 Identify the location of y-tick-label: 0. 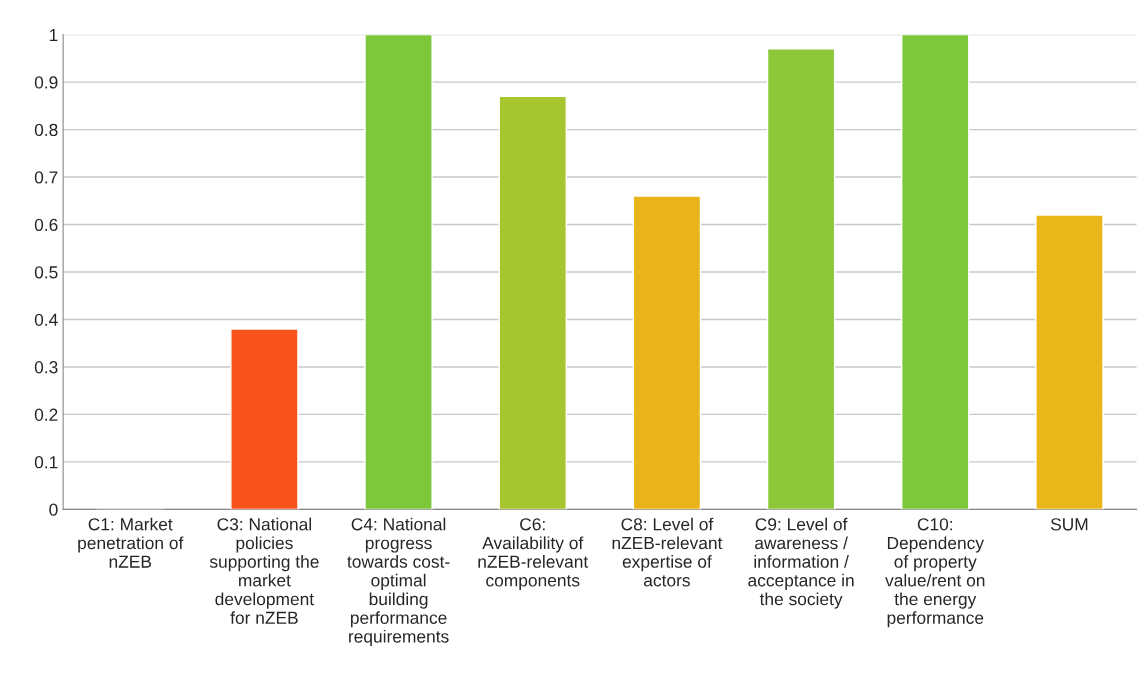
(53, 509).